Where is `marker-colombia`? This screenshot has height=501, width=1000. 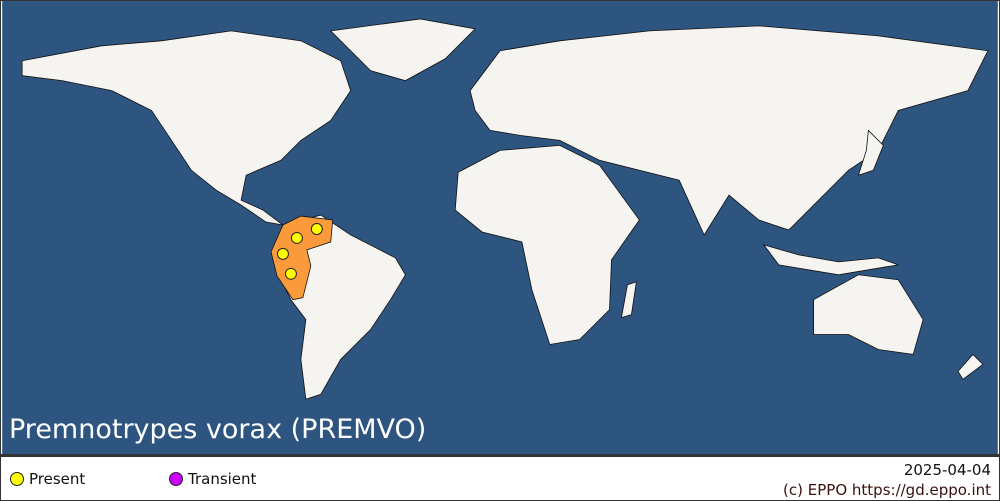
marker-colombia is located at coordinates (296, 237).